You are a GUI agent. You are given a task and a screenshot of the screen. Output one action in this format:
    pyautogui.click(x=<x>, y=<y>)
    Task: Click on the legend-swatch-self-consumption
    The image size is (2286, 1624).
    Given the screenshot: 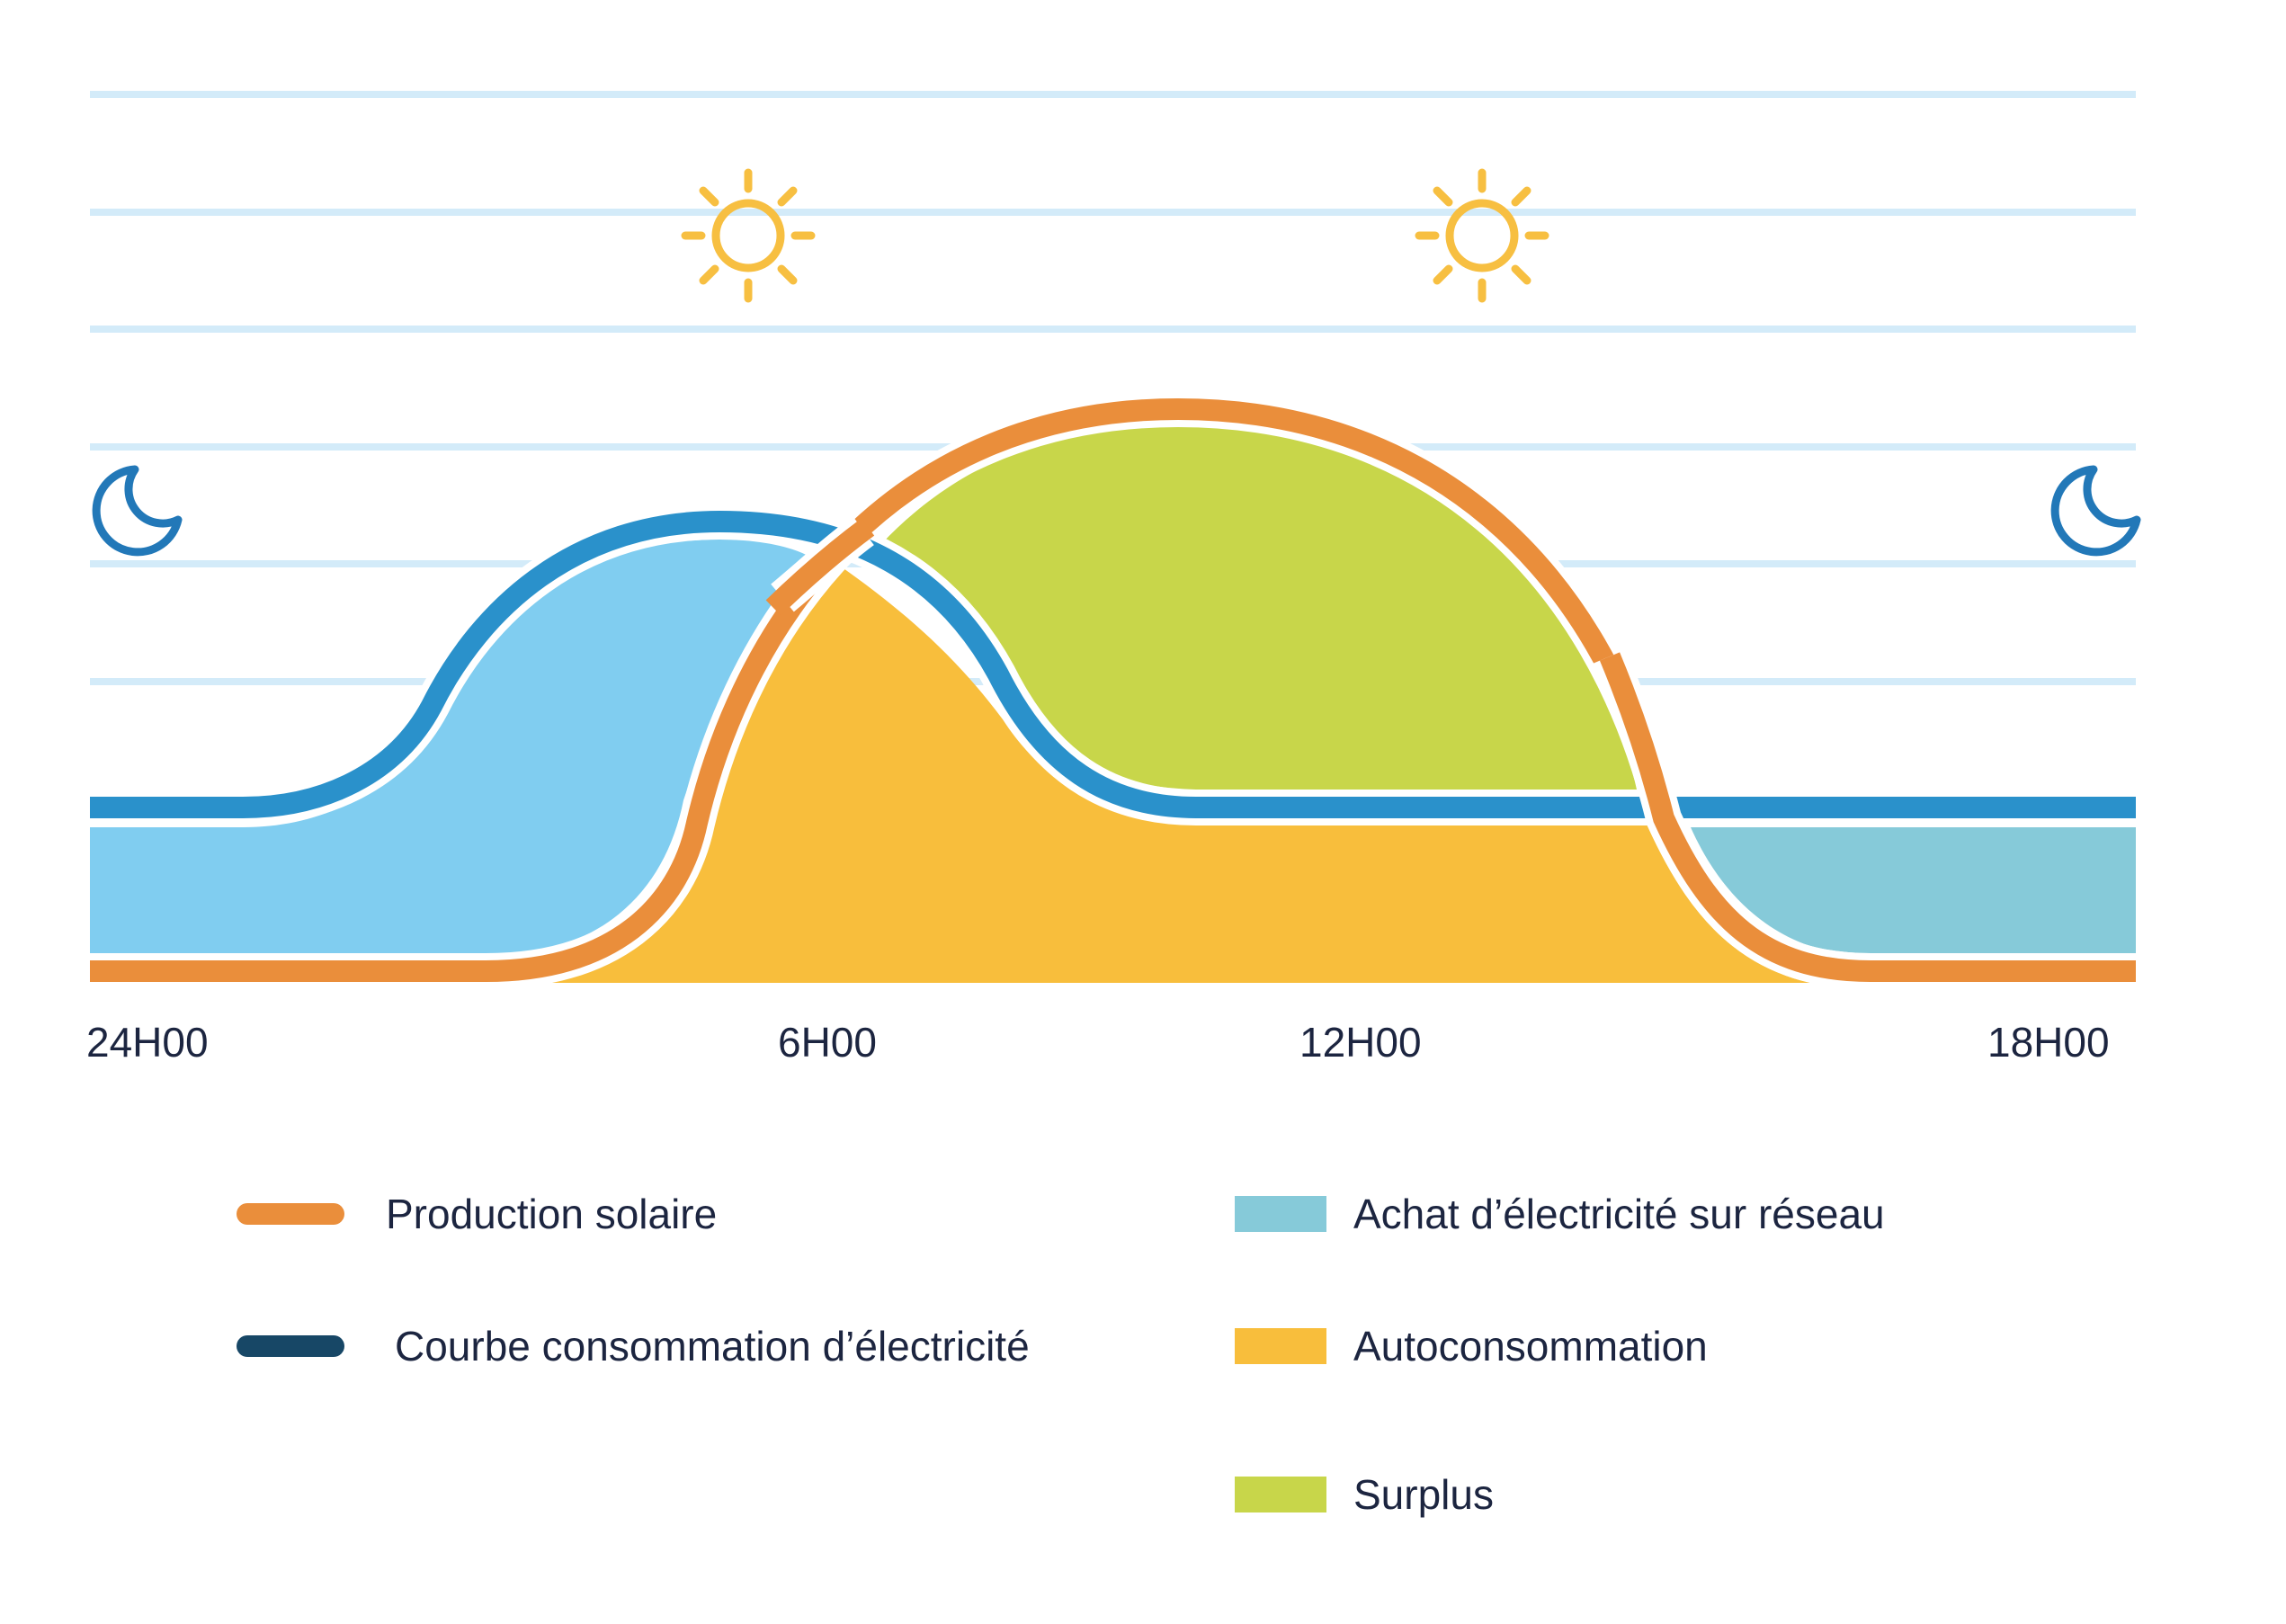 What is the action you would take?
    pyautogui.click(x=1281, y=1346)
    